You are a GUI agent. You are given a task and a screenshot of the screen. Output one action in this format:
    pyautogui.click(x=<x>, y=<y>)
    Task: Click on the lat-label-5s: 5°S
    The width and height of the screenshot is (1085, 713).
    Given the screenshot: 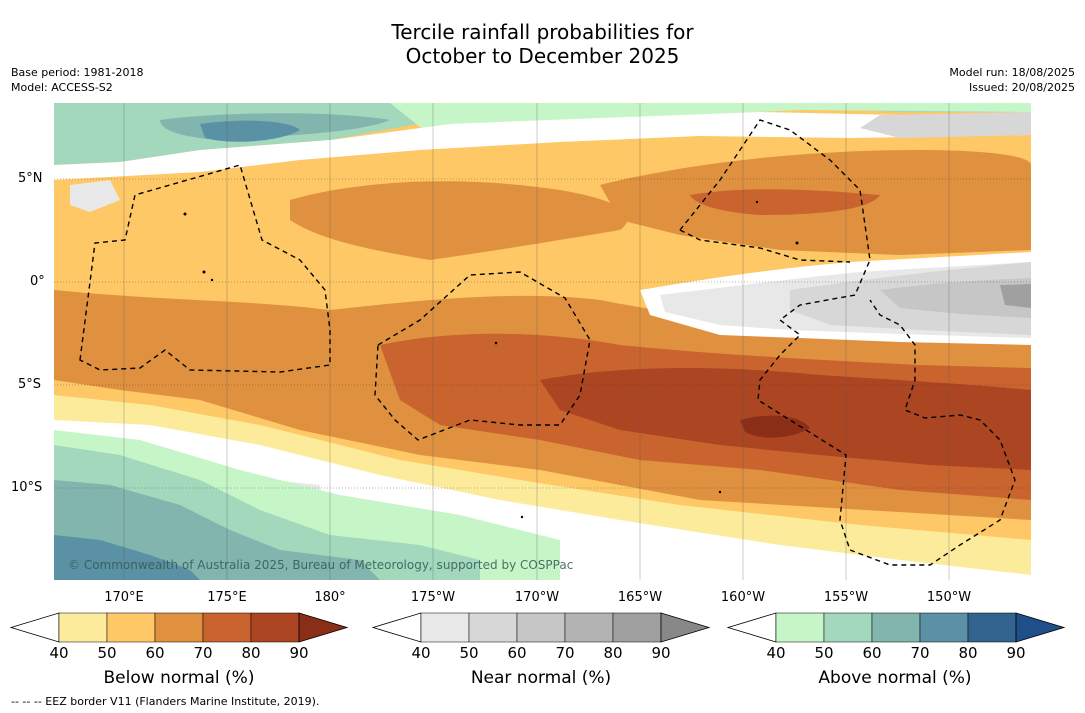 What is the action you would take?
    pyautogui.click(x=30, y=384)
    